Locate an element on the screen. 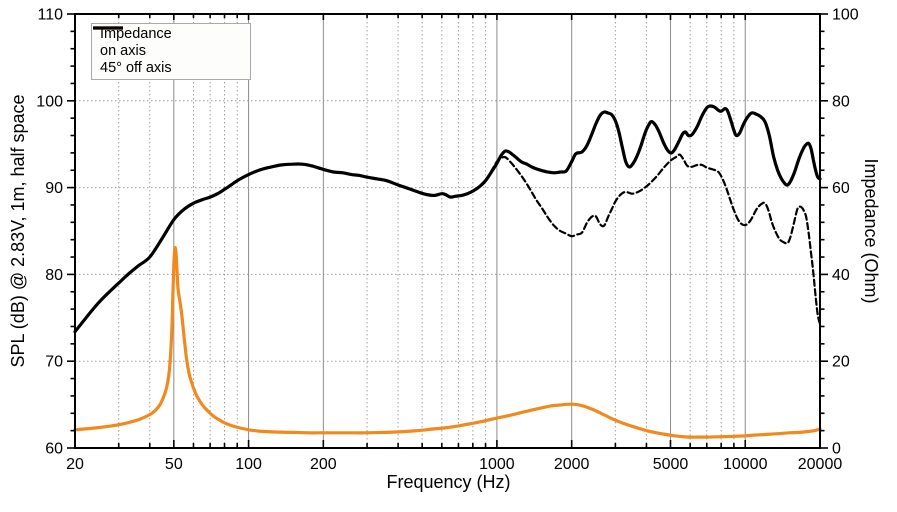  x-axis-title: Frequency (Hz) is located at coordinates (448, 482).